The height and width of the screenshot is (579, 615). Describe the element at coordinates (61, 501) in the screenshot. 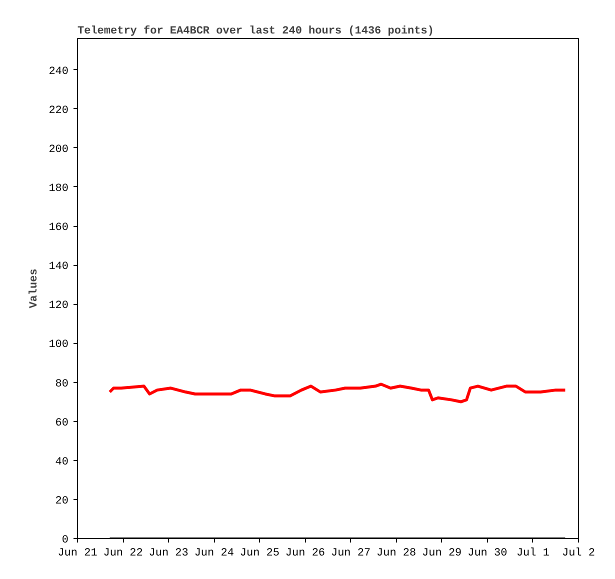

I see `y-tick-label: 20` at that location.